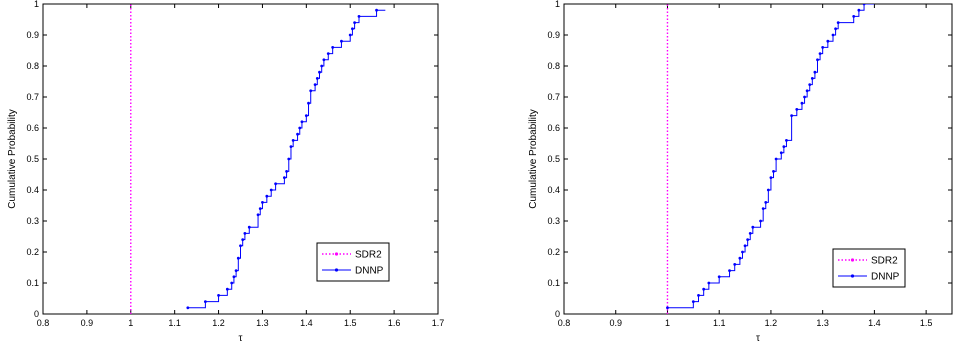 The width and height of the screenshot is (954, 352). I want to click on legend-marker-dnnp, so click(852, 276).